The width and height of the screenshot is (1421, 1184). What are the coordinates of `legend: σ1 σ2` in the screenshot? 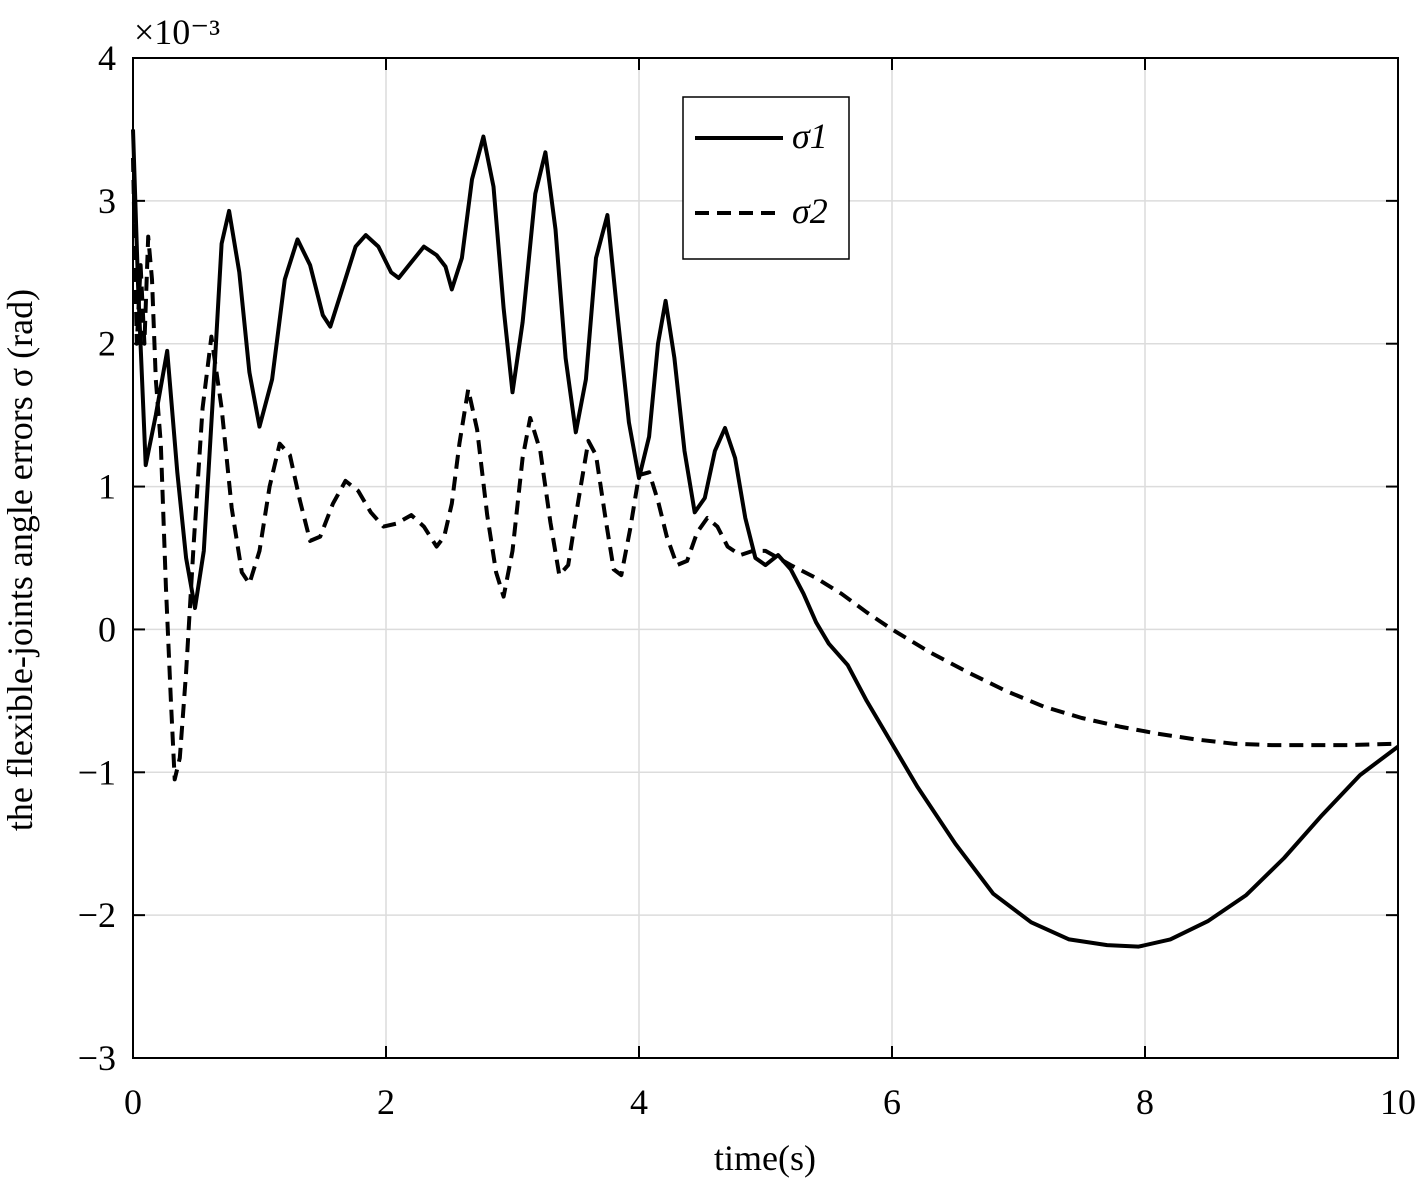 It's located at (766, 178).